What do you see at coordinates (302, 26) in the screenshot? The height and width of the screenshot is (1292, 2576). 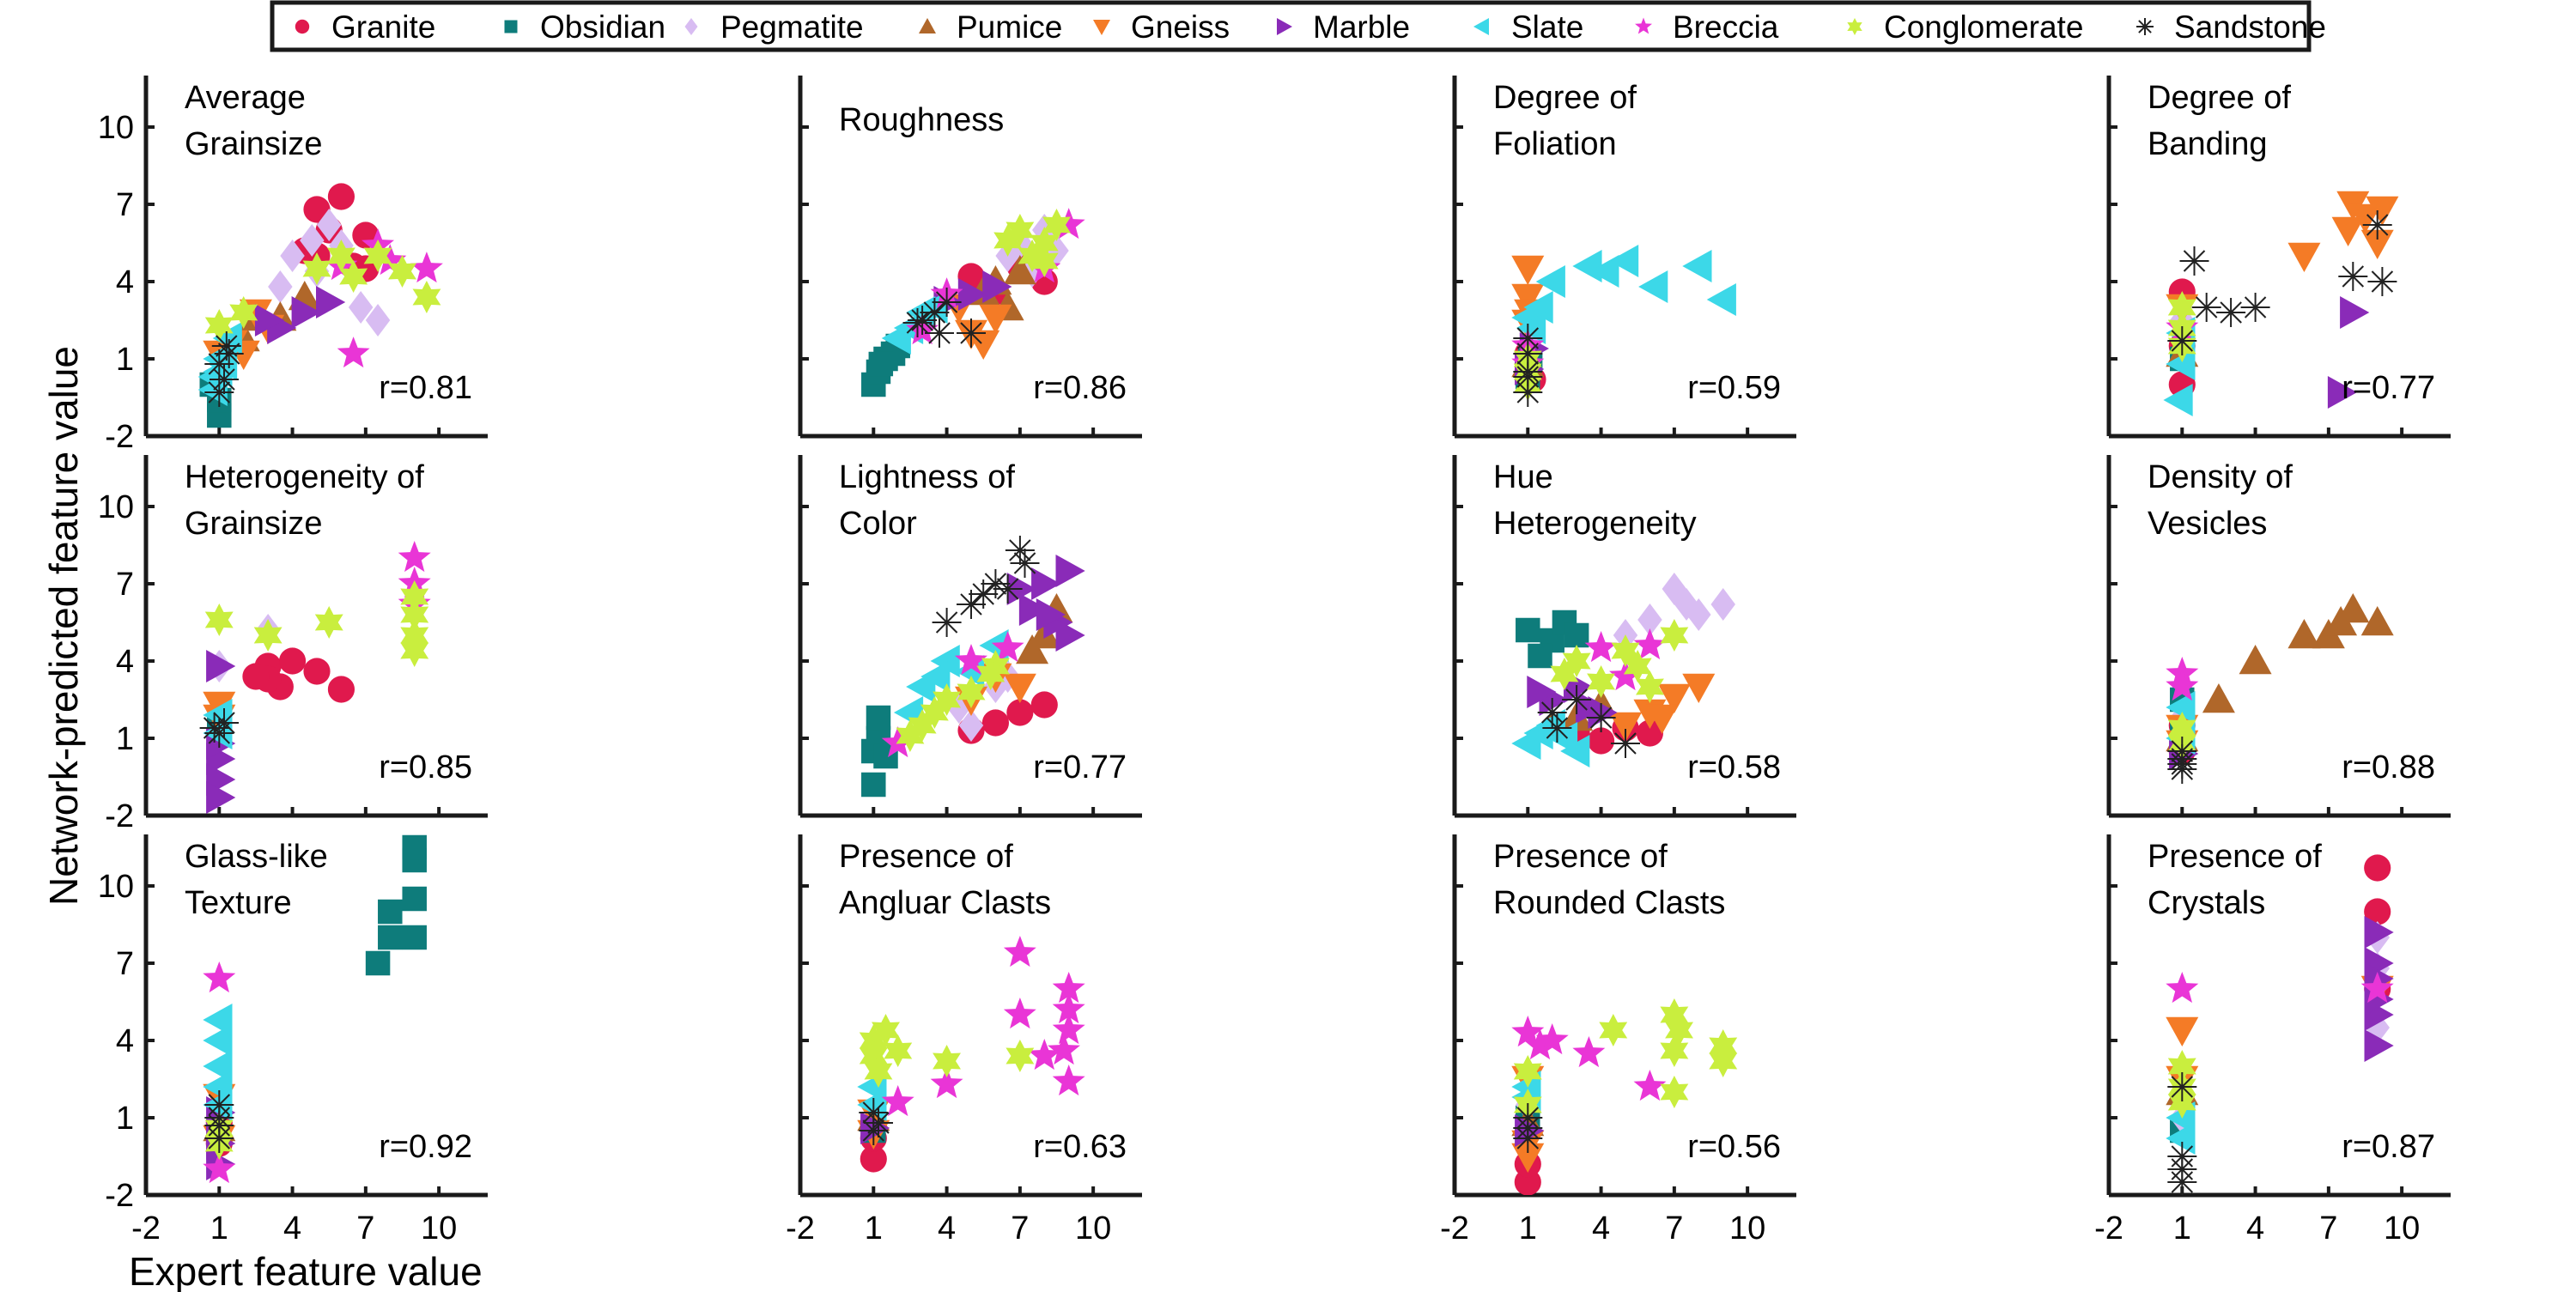 I see `legend-marker-granite` at bounding box center [302, 26].